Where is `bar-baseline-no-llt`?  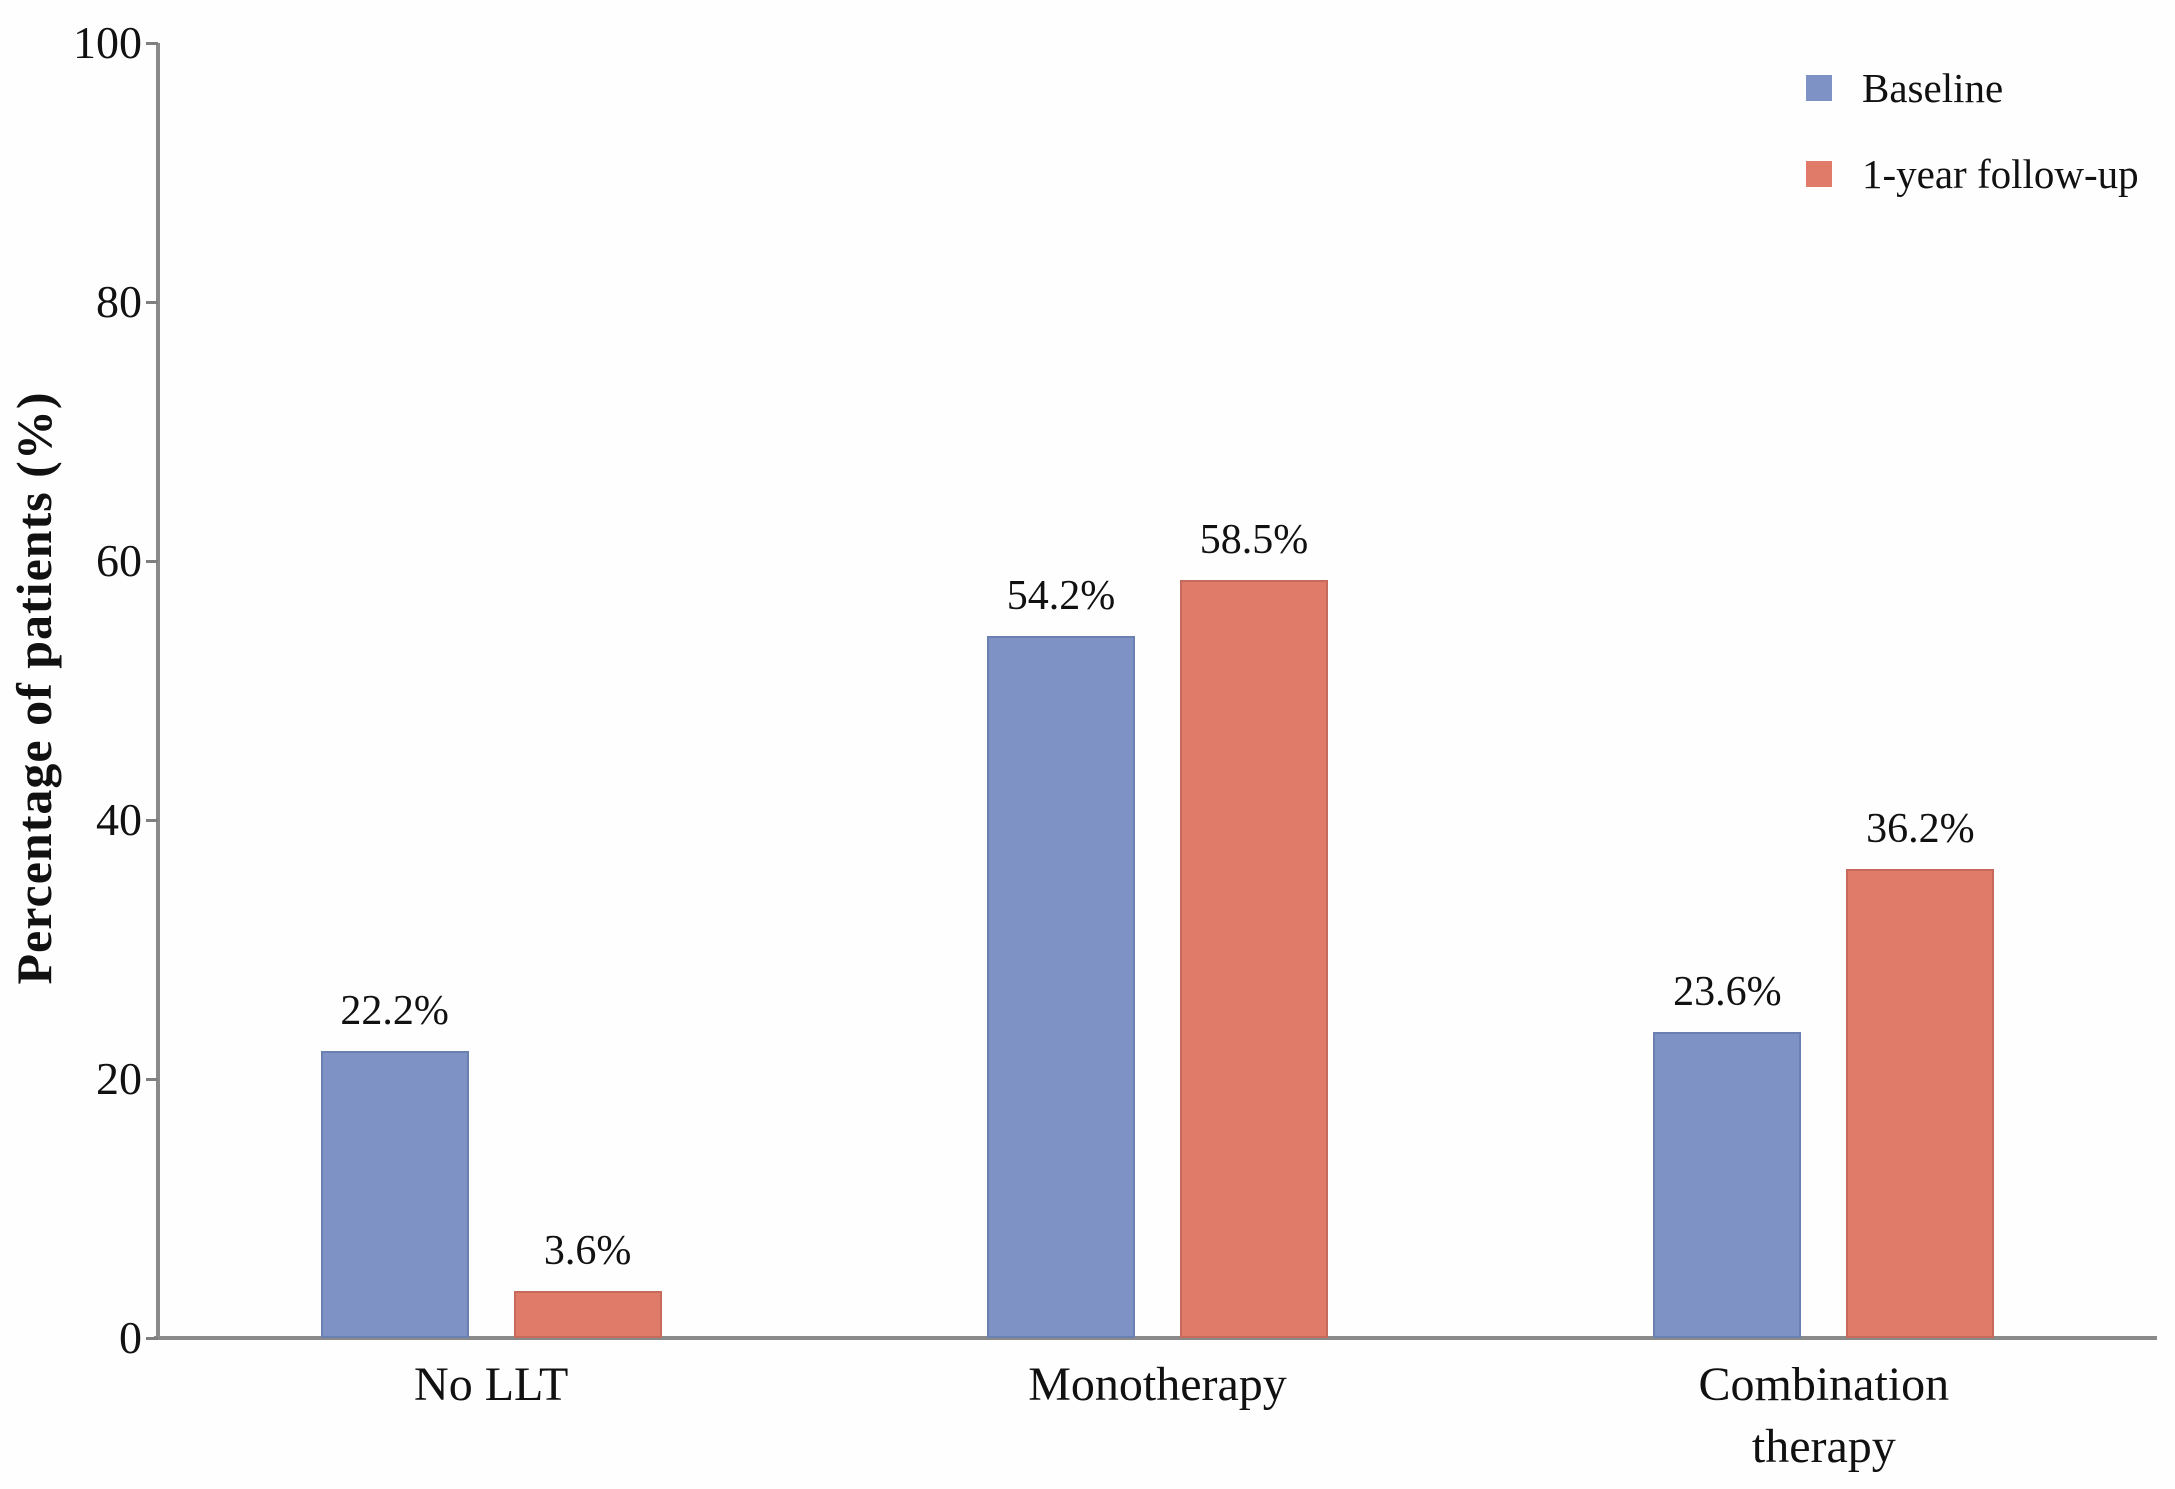 bar-baseline-no-llt is located at coordinates (394, 1194).